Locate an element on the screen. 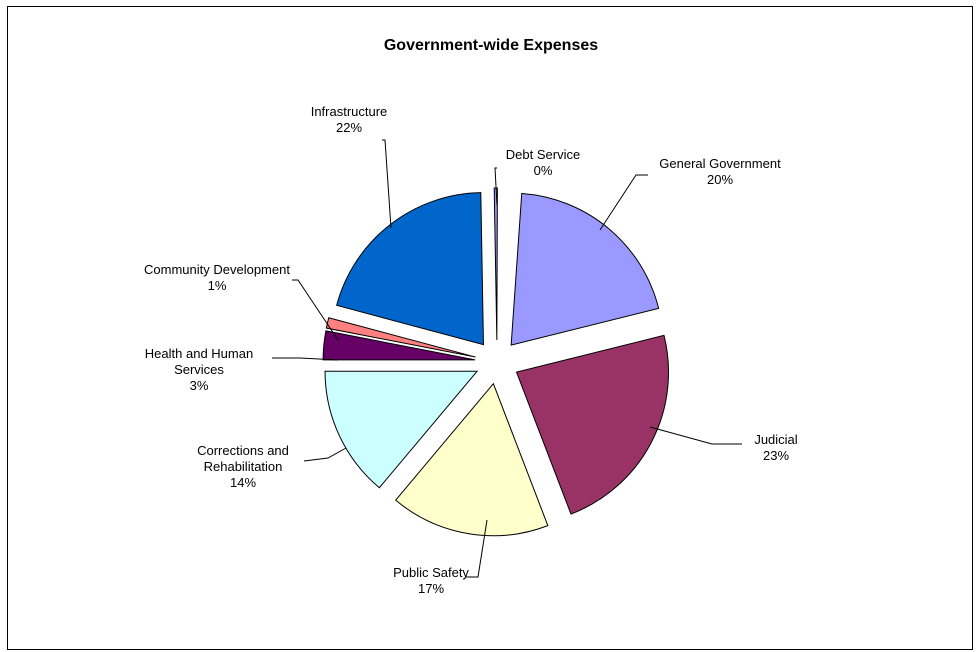 The width and height of the screenshot is (980, 652). pie-slice-general-government is located at coordinates (585, 269).